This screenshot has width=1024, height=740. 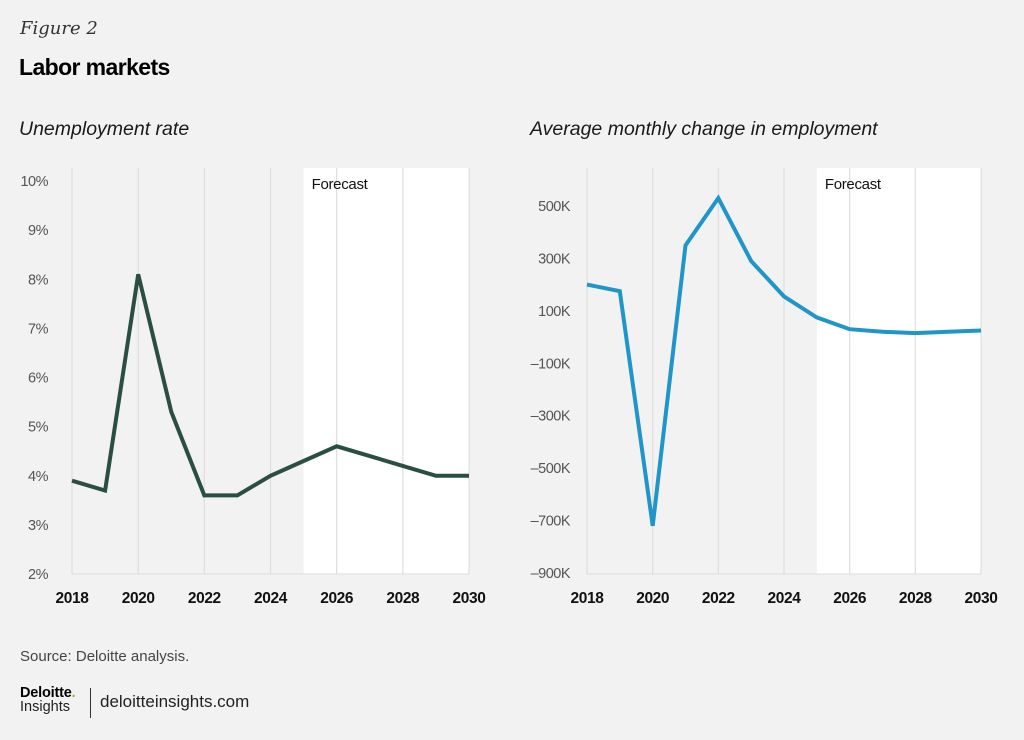 I want to click on figure-label: Figure 2, so click(x=59, y=28).